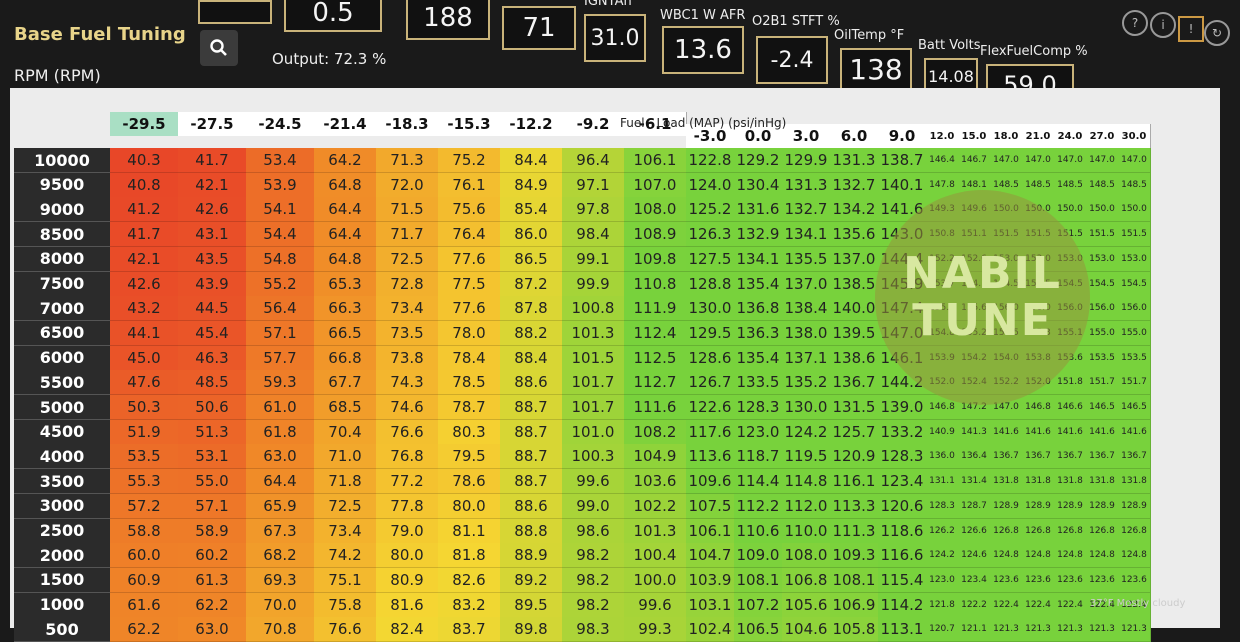  What do you see at coordinates (144, 185) in the screenshot?
I see `table-cell: 40.8` at bounding box center [144, 185].